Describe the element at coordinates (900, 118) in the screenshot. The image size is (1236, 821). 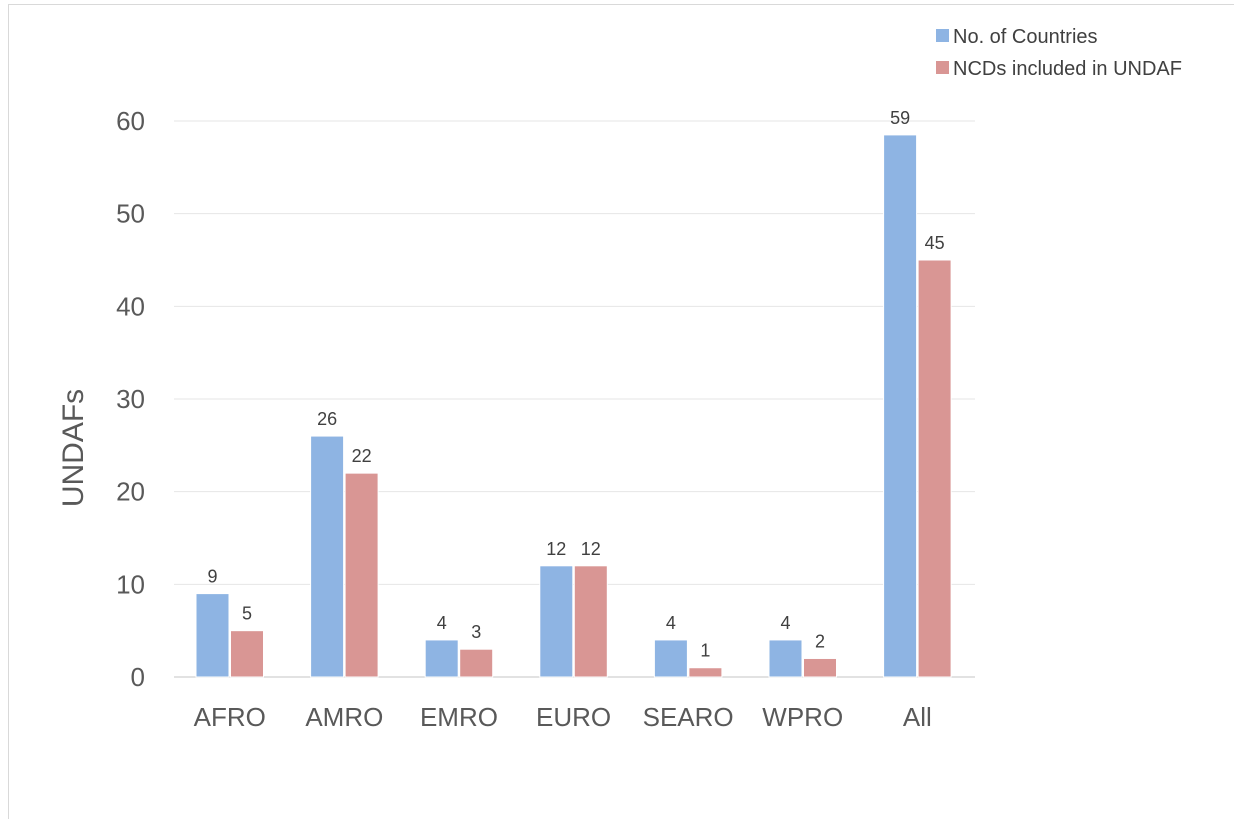
I see `data-label: 59` at that location.